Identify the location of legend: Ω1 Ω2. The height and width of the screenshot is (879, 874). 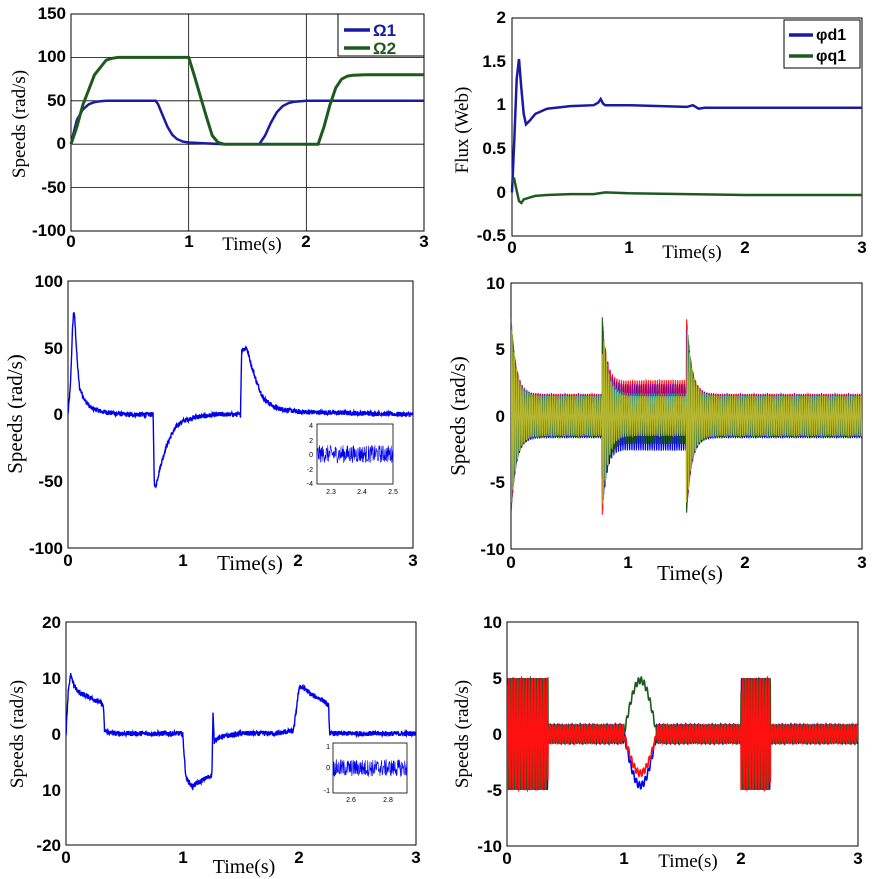
(381, 35).